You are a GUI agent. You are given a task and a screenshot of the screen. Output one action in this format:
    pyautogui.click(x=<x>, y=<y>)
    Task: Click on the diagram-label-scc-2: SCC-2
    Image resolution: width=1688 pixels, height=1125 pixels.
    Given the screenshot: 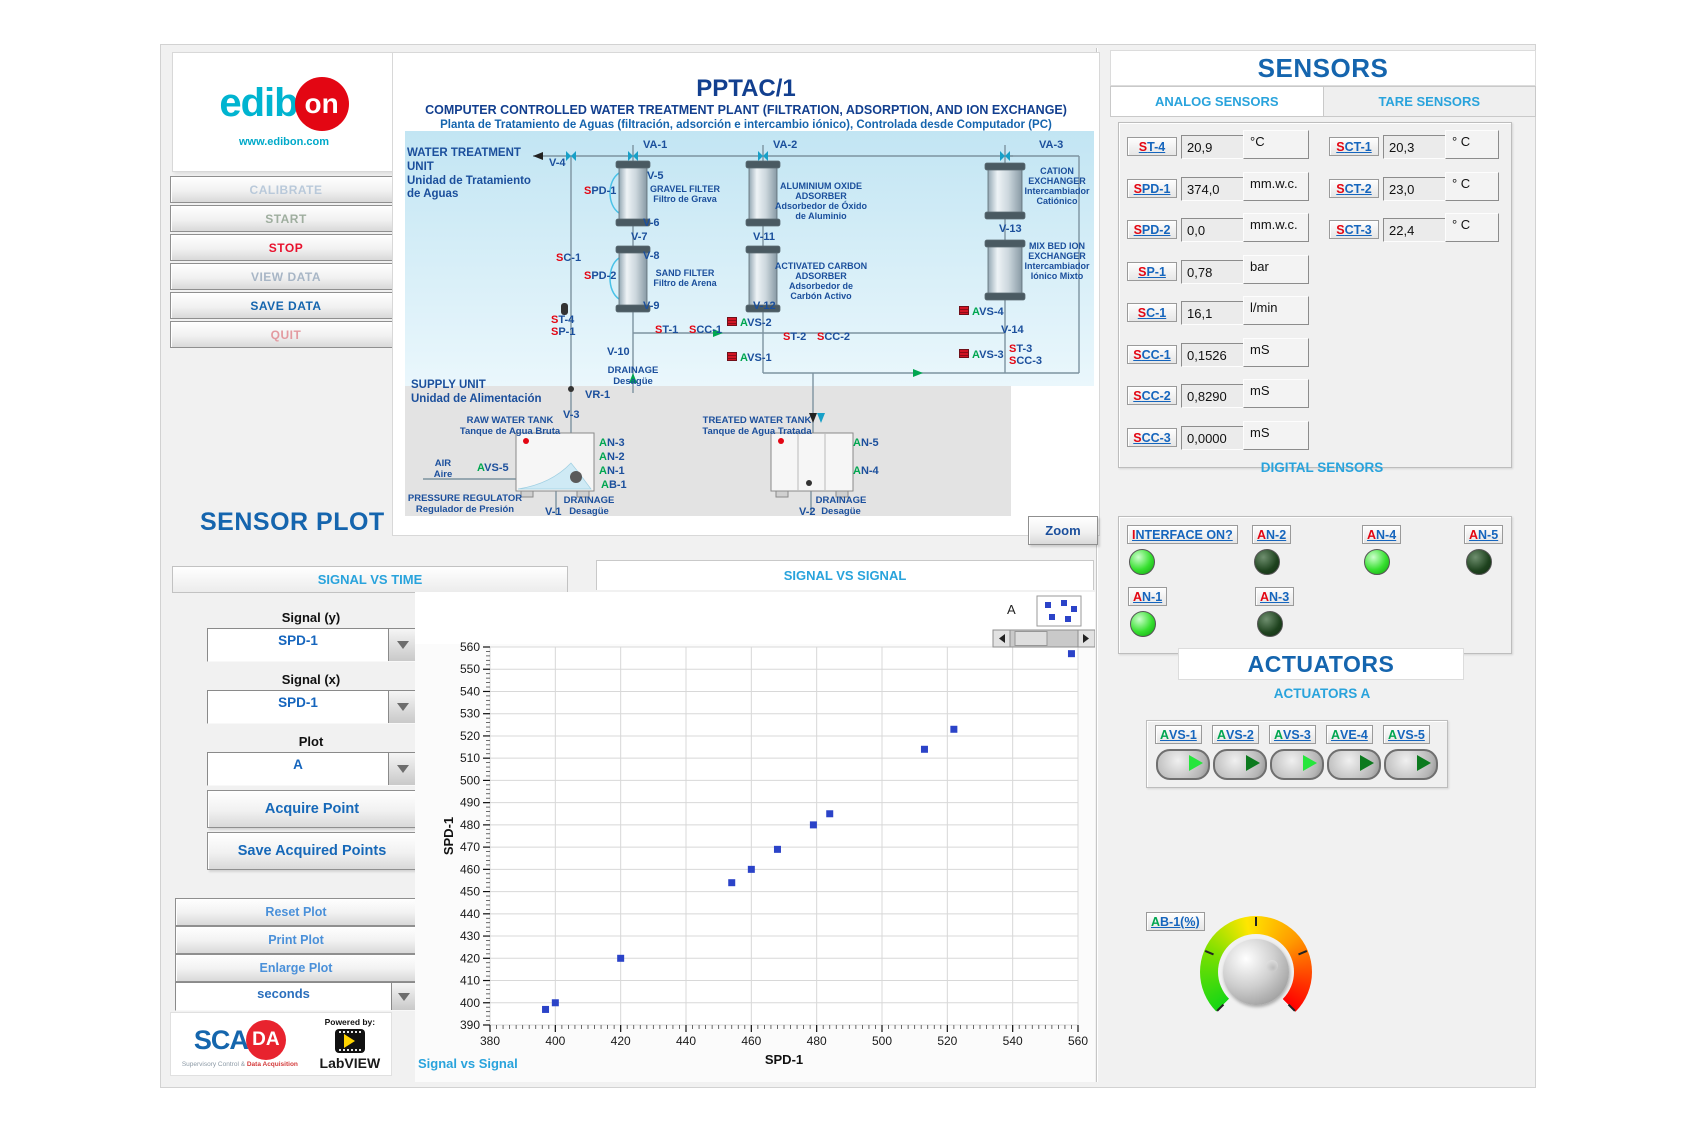 What is the action you would take?
    pyautogui.click(x=834, y=337)
    